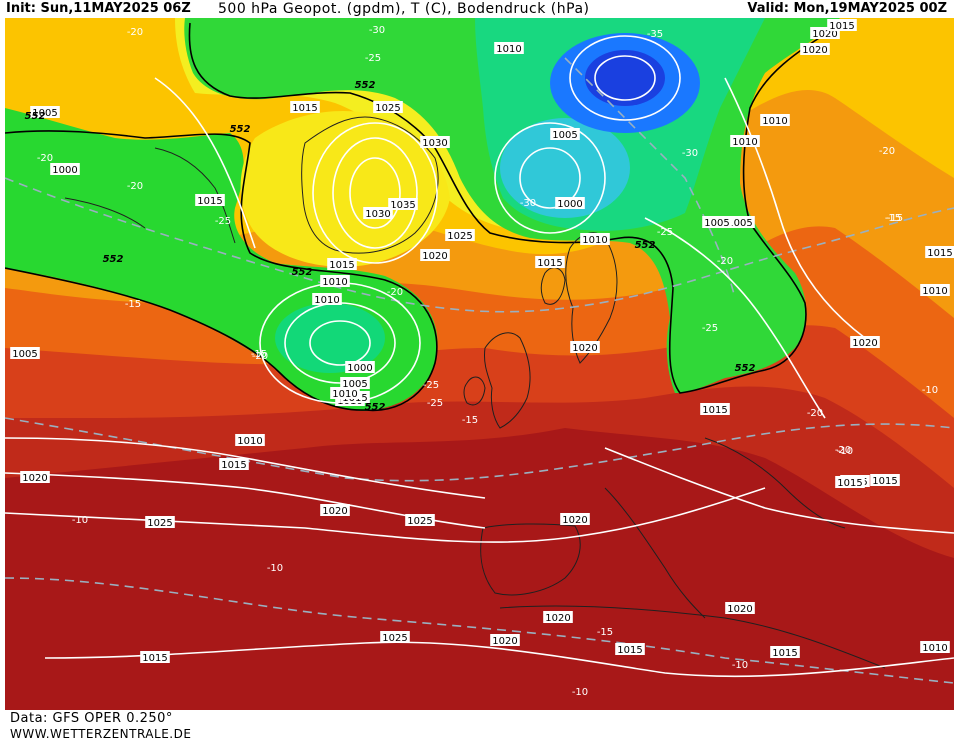  I want to click on isobar-label: 1030, so click(435, 142).